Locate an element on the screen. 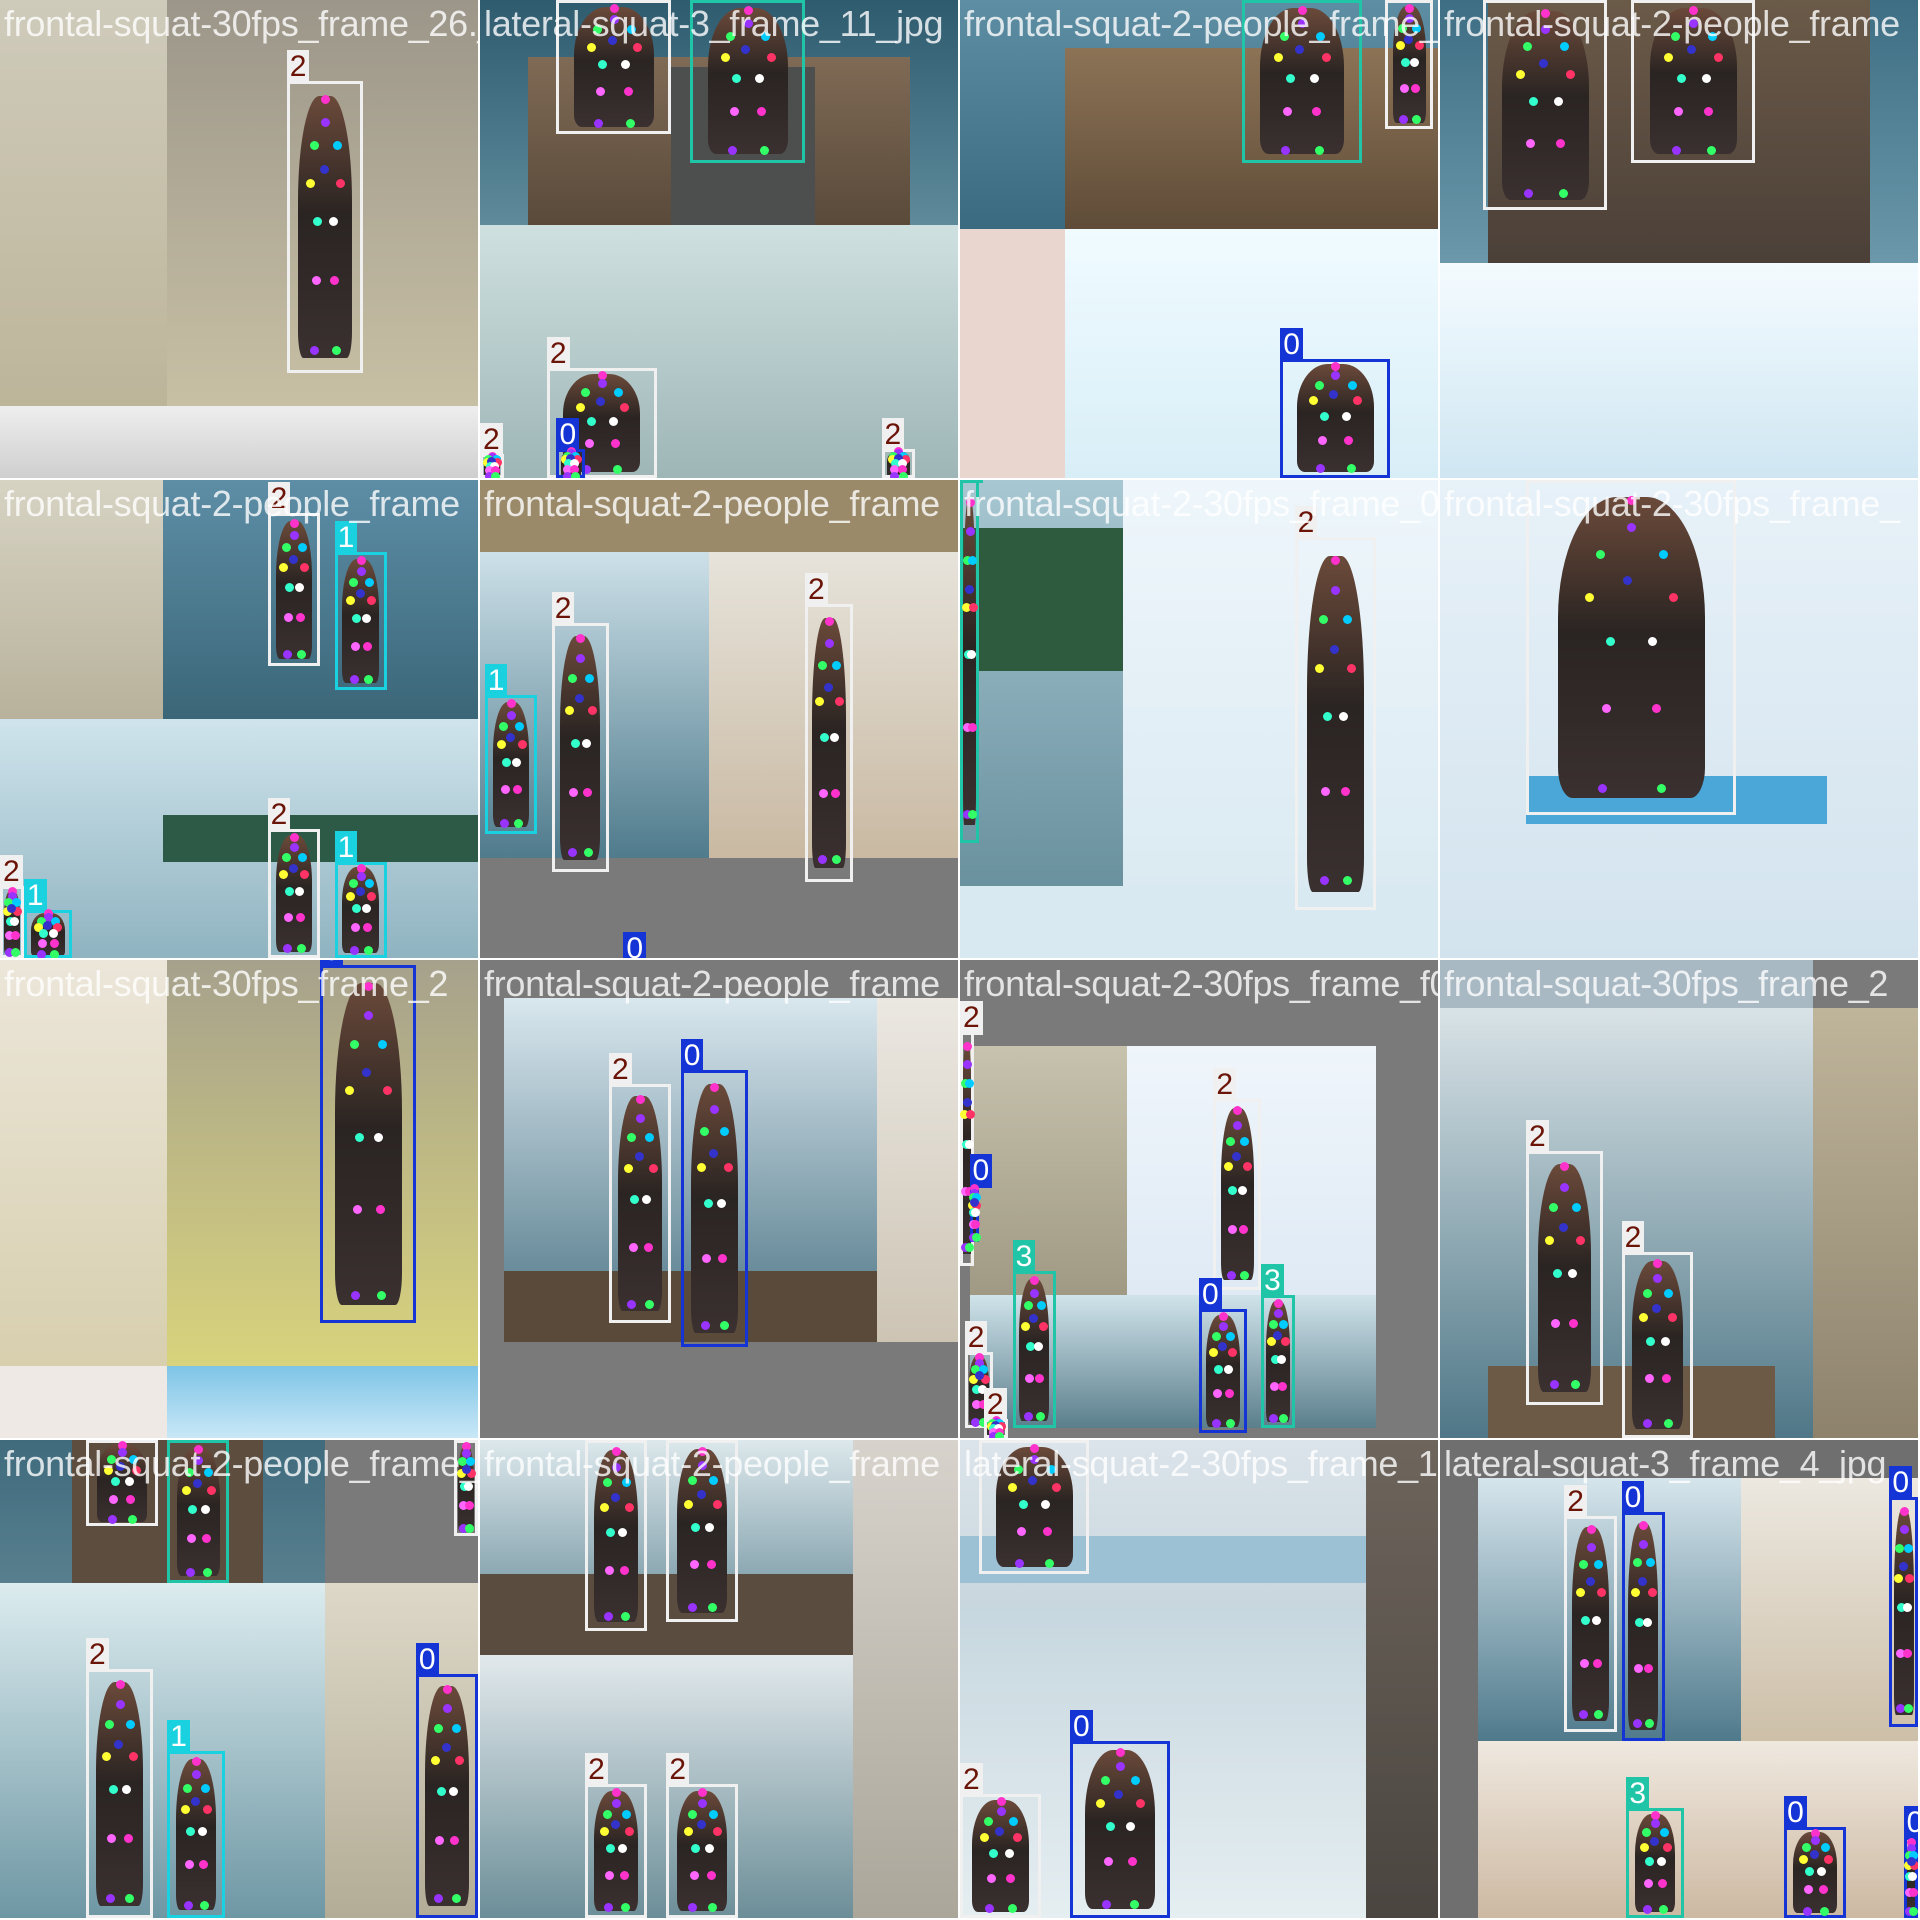 Image resolution: width=1920 pixels, height=1920 pixels. tile-caption: lateral-squat-2-30fps_frame_1 is located at coordinates (1201, 1463).